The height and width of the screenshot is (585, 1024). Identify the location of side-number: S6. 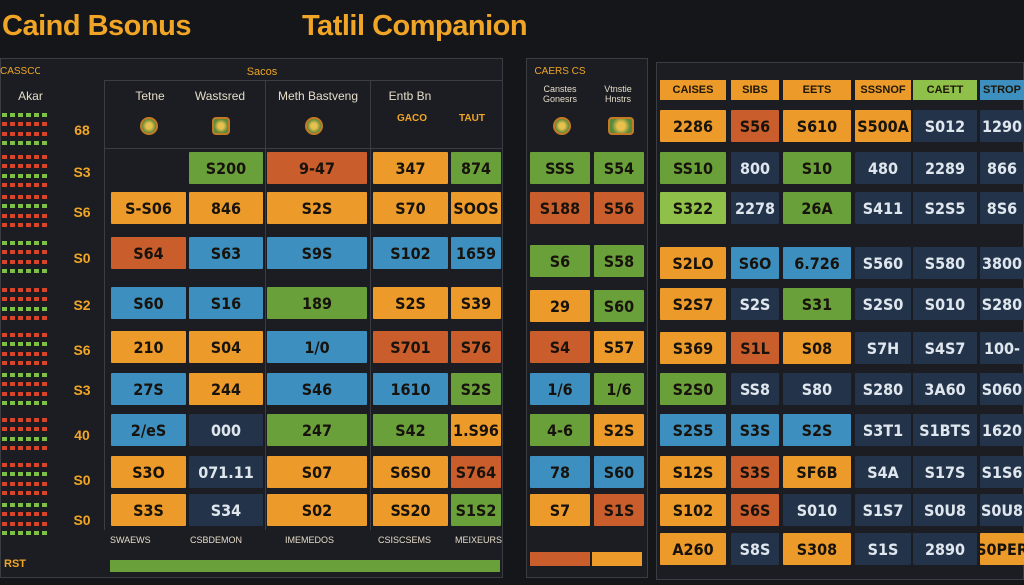
(82, 350).